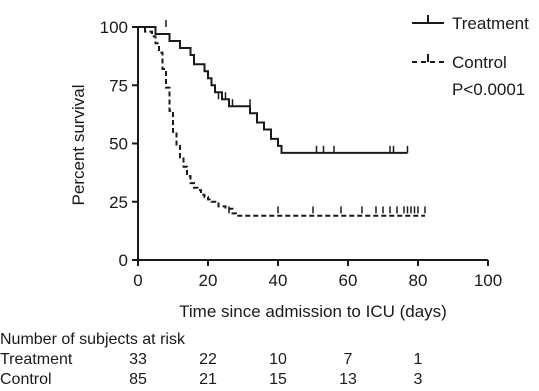  What do you see at coordinates (470, 43) in the screenshot?
I see `legend: Treatment Control` at bounding box center [470, 43].